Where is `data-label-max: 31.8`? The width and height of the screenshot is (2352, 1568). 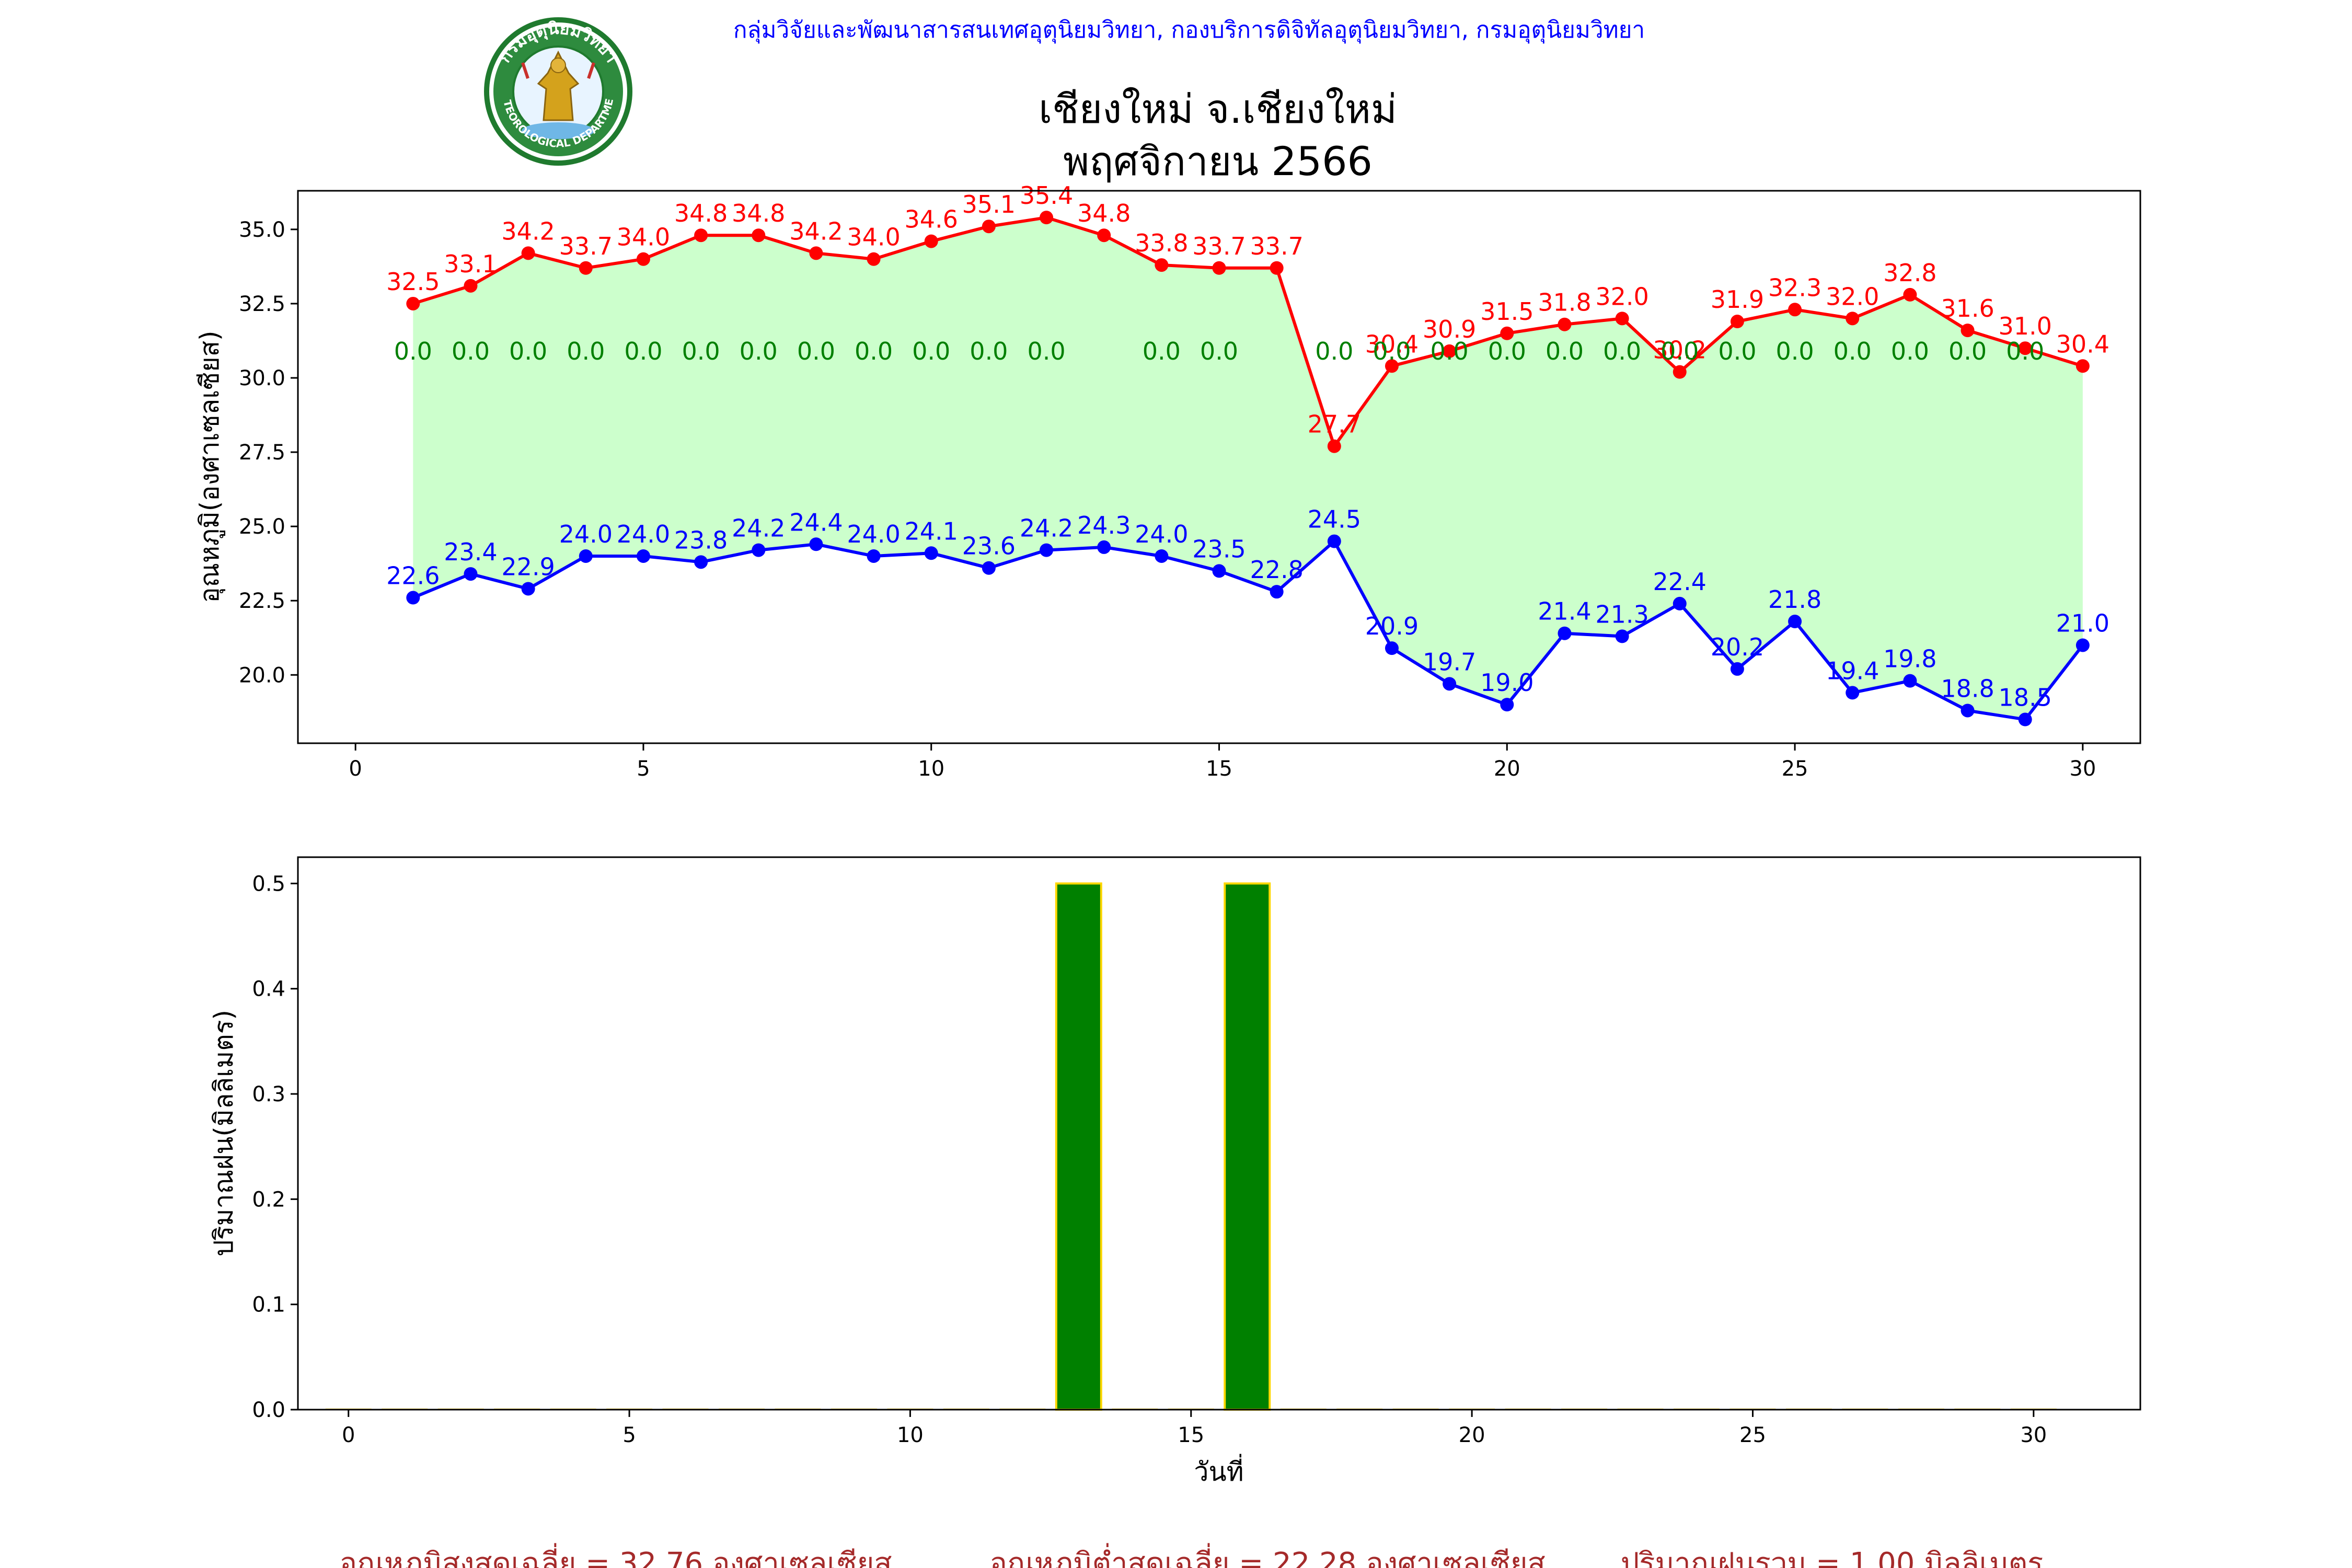
data-label-max: 31.8 is located at coordinates (1564, 303).